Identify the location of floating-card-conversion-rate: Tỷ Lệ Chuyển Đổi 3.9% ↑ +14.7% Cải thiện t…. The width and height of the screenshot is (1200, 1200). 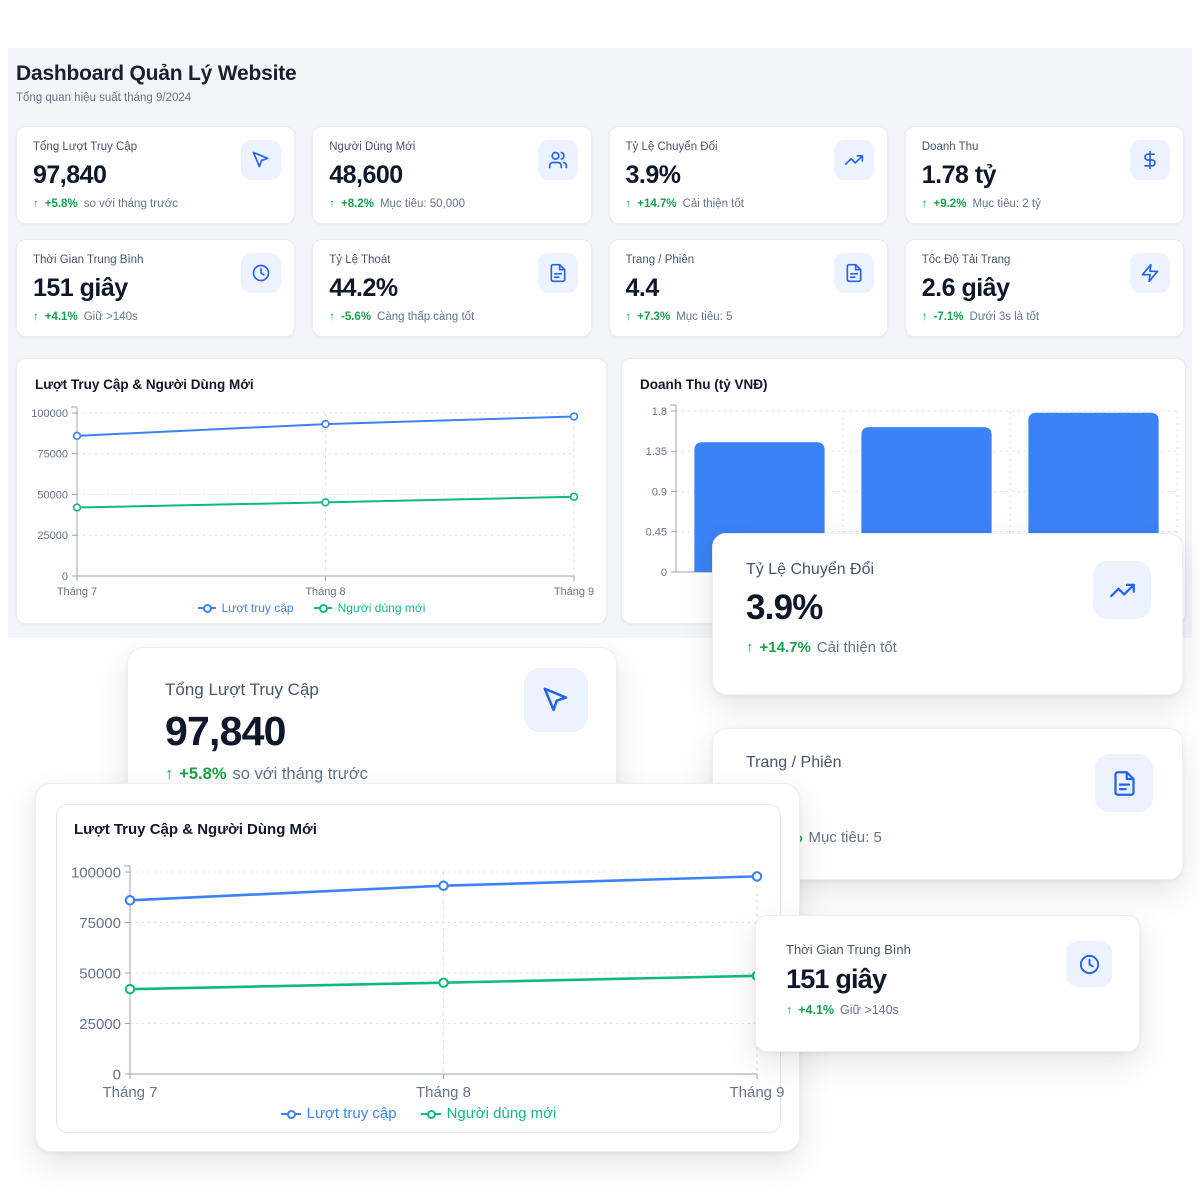
(947, 614).